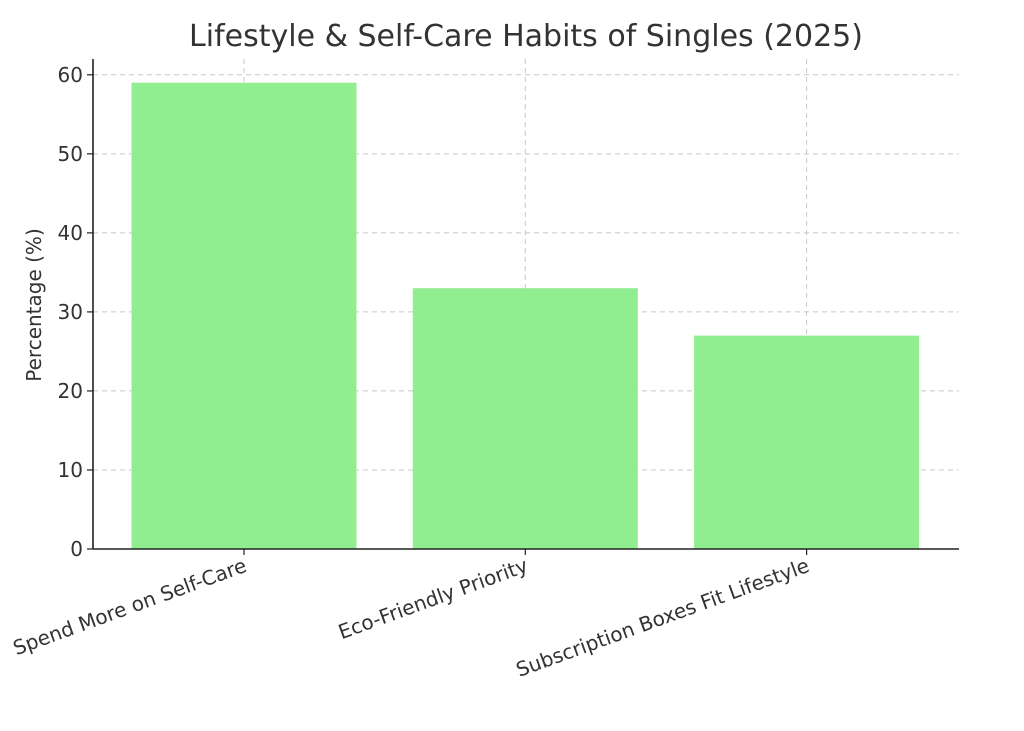 The height and width of the screenshot is (731, 1024). Describe the element at coordinates (76, 549) in the screenshot. I see `y-tick-label: 0` at that location.